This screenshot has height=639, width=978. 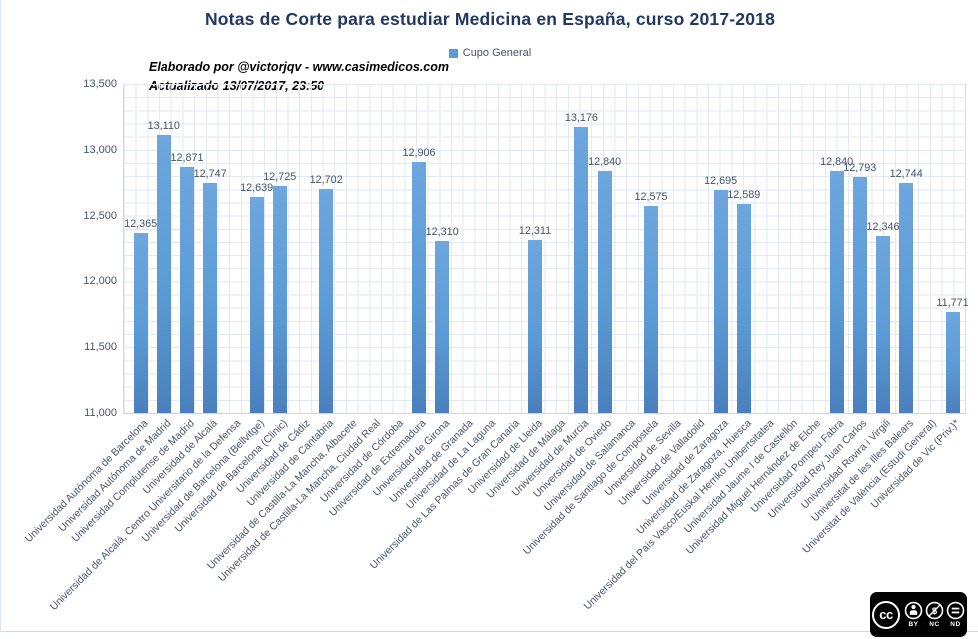 I want to click on bar-value-label: 12,695, so click(x=721, y=180).